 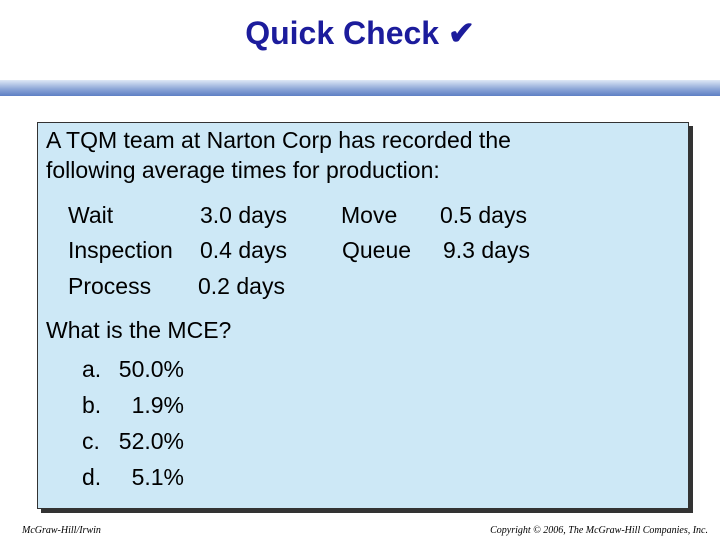 What do you see at coordinates (157, 477) in the screenshot?
I see `choice-value: 5.1%` at bounding box center [157, 477].